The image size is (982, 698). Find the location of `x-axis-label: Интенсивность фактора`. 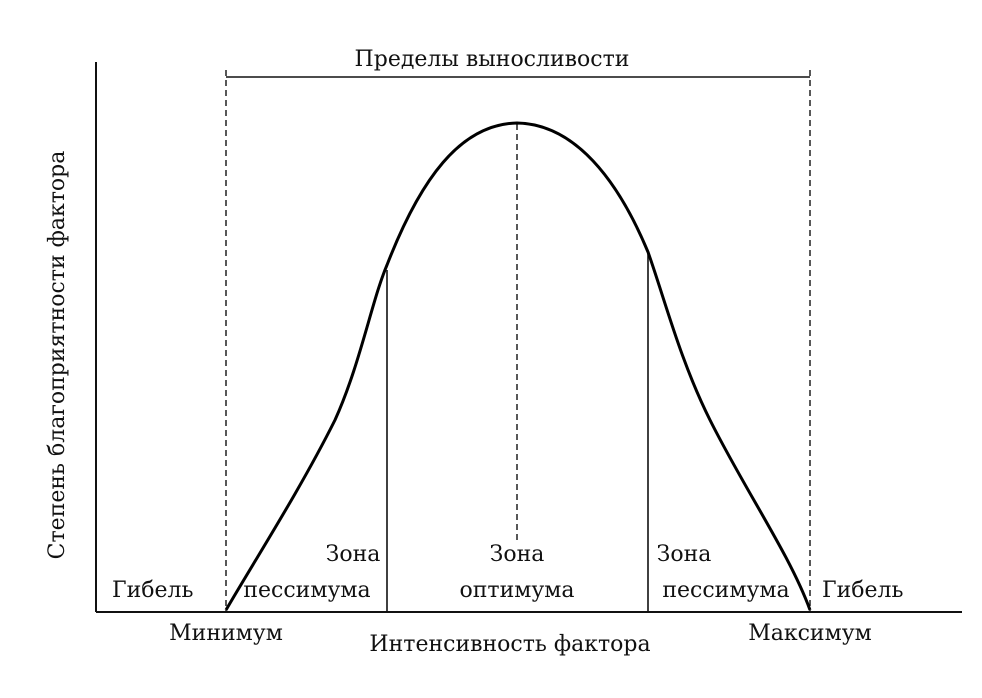

x-axis-label: Интенсивность фактора is located at coordinates (509, 644).